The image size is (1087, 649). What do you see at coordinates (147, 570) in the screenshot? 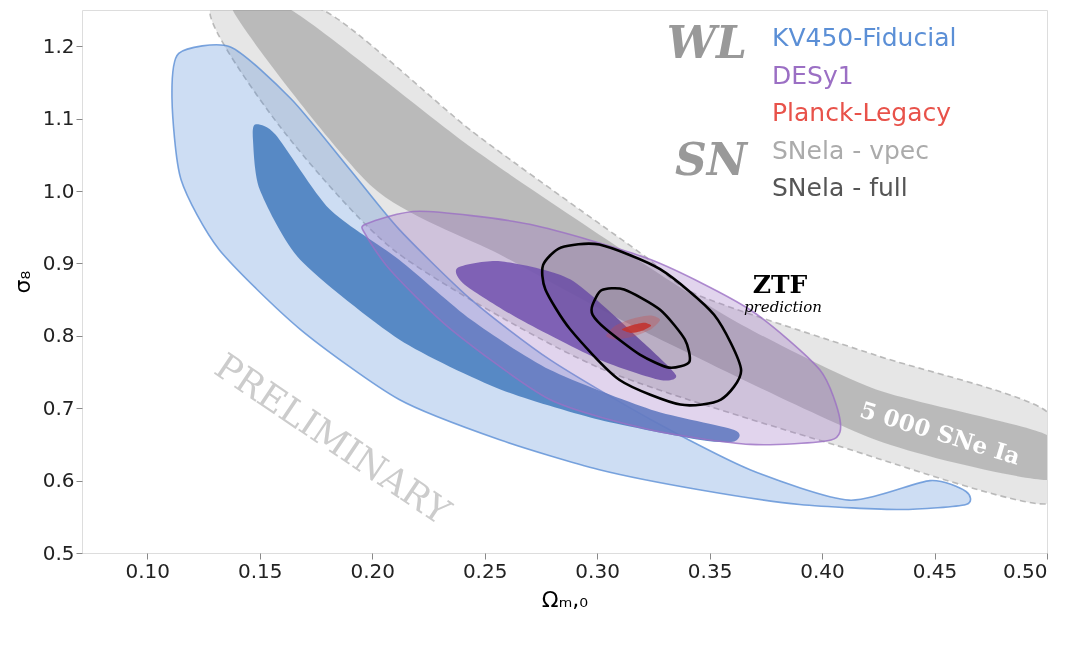
I see `x-tick-label: 0.10` at bounding box center [147, 570].